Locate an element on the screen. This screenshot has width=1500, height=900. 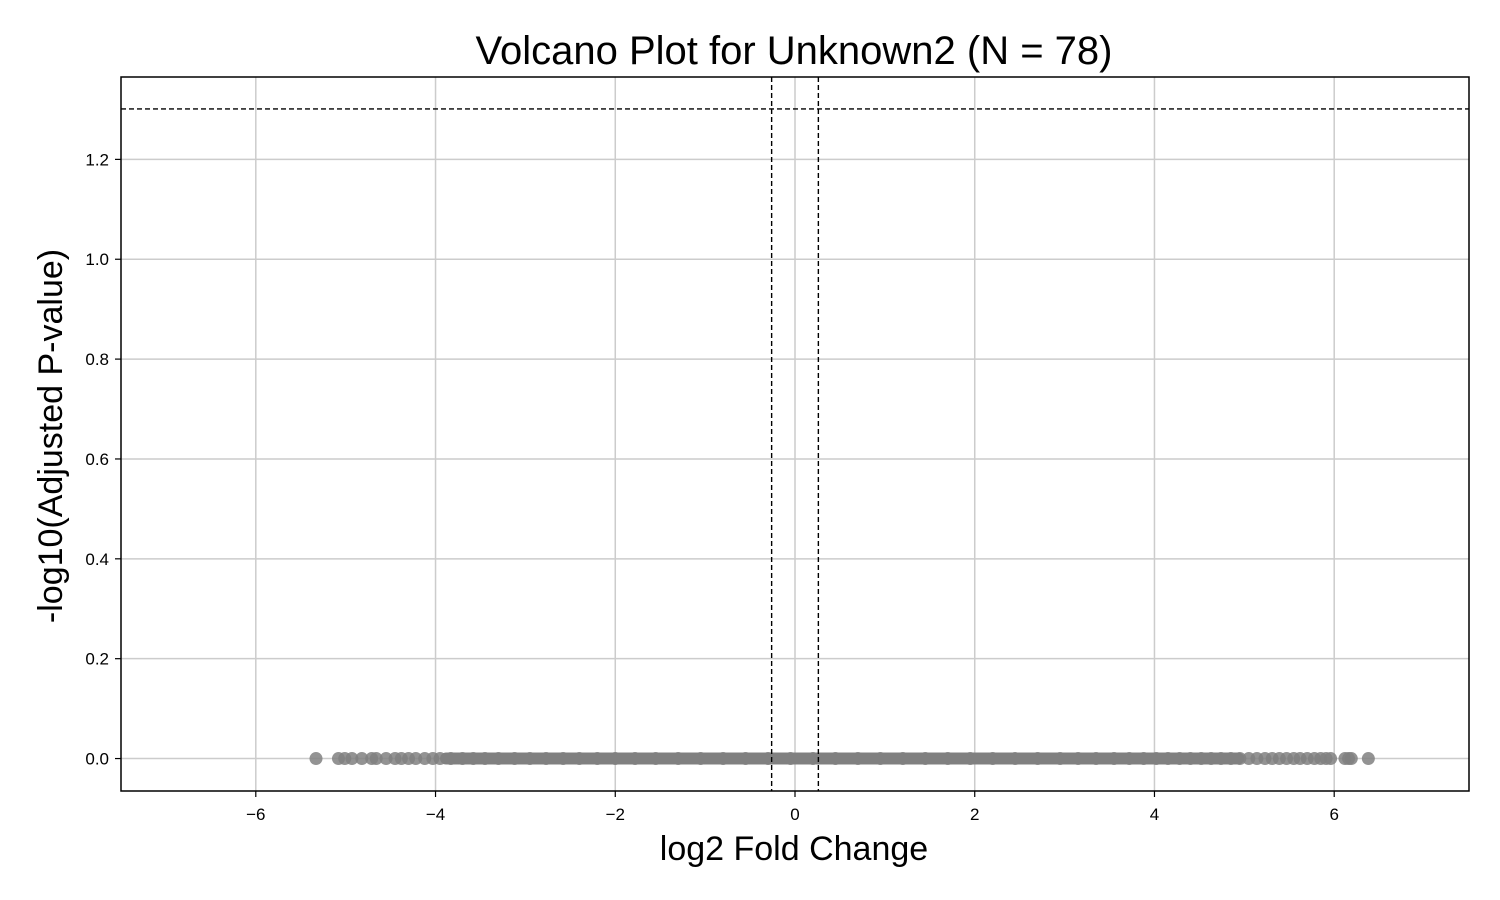
y-tick-label: 1.2 is located at coordinates (97, 159).